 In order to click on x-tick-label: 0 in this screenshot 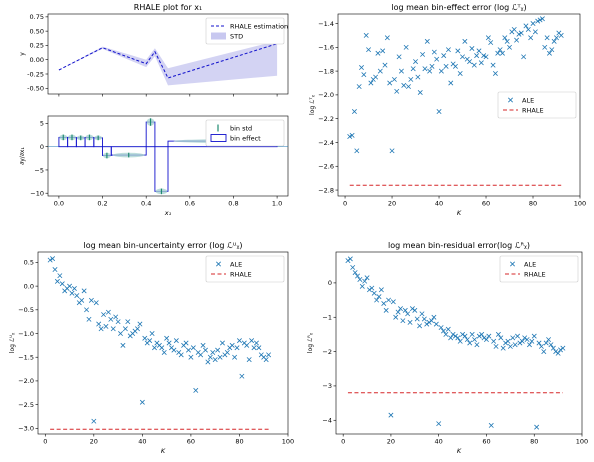, I will do `click(343, 442)`.